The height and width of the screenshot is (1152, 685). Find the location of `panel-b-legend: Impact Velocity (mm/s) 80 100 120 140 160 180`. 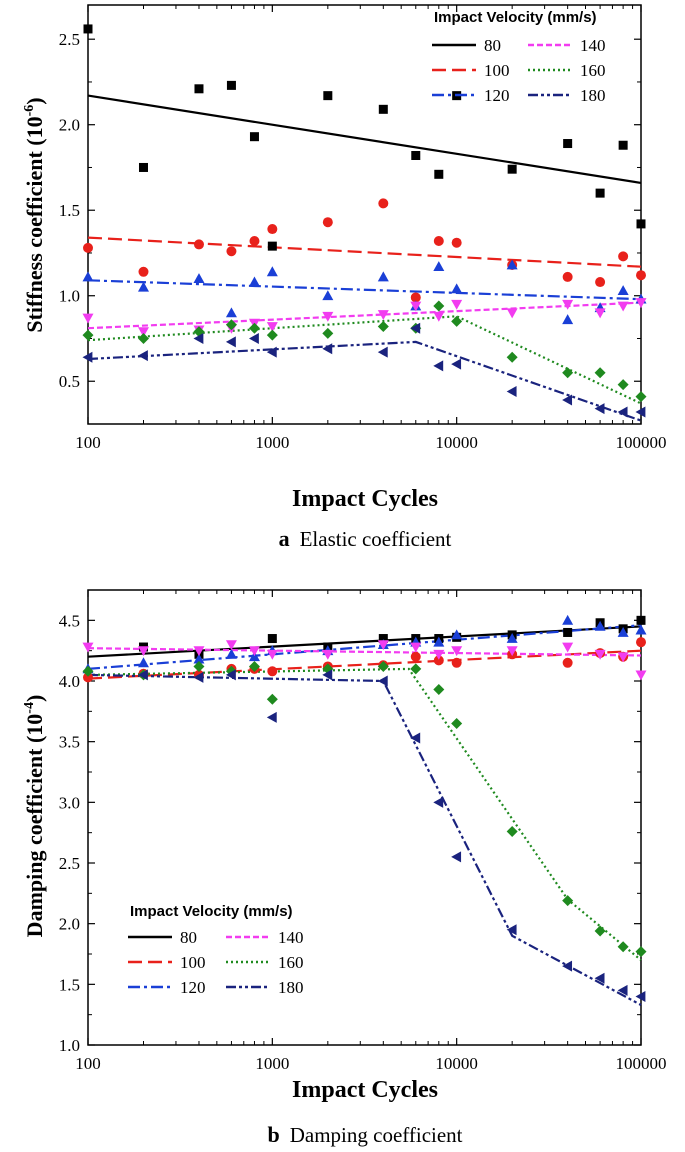

panel-b-legend: Impact Velocity (mm/s) 80 100 120 140 160 180 is located at coordinates (216, 950).